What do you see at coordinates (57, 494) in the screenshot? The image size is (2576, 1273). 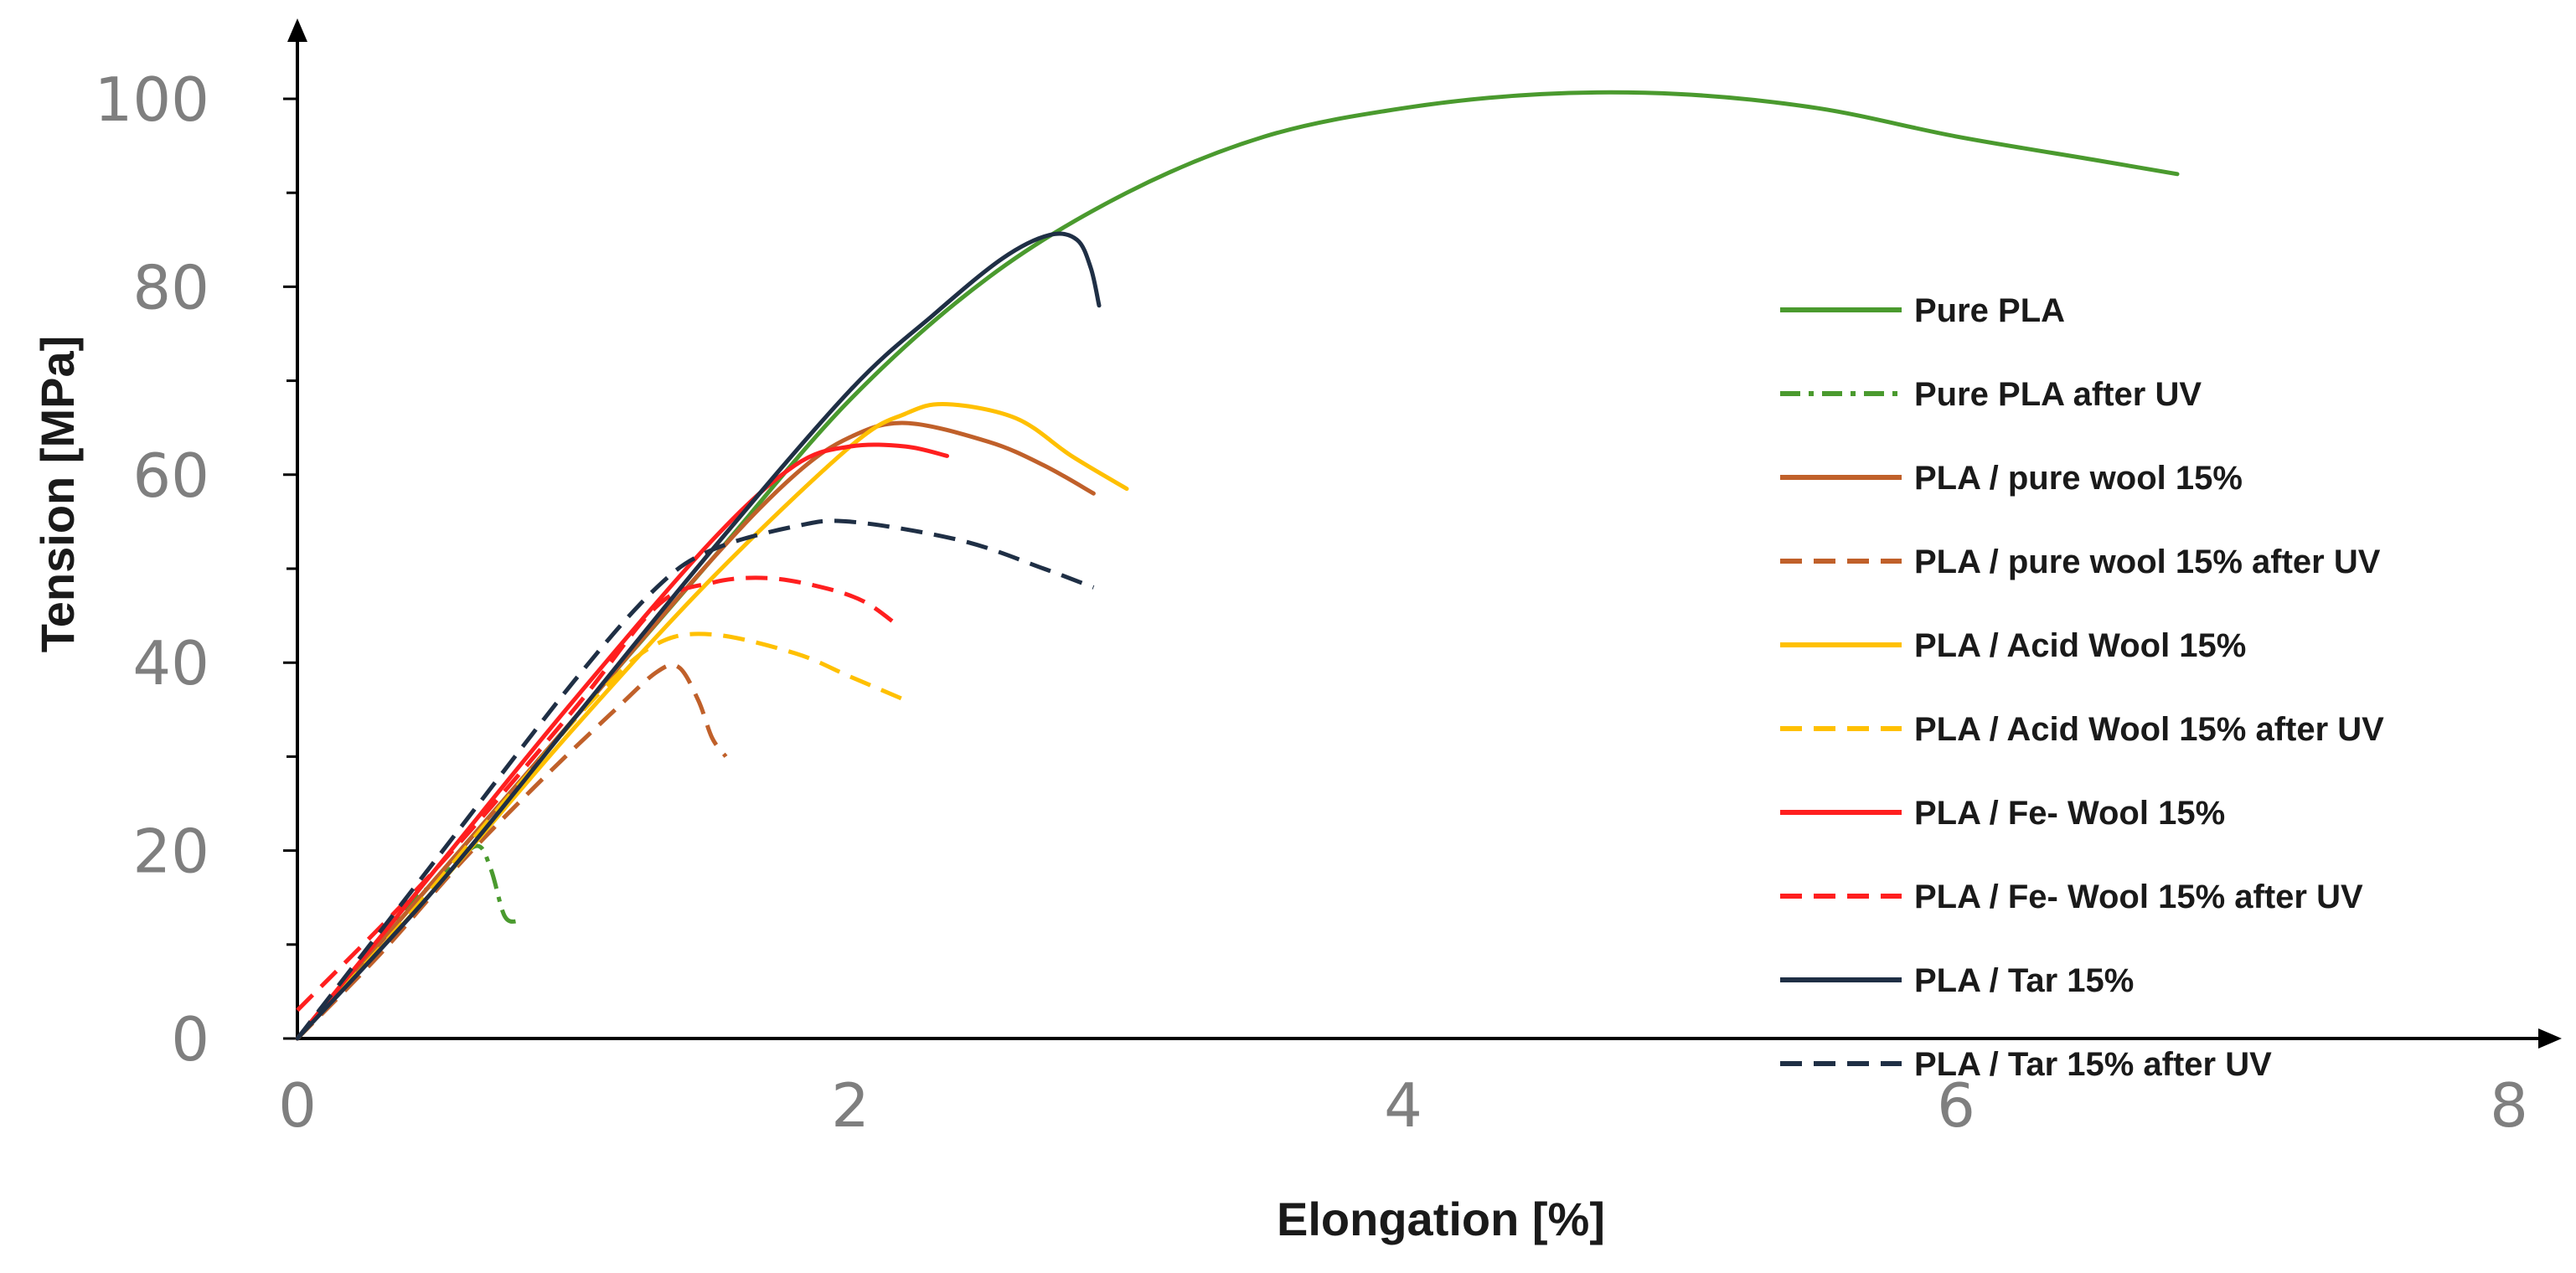 I see `y-axis-title: Tension [MPa]` at bounding box center [57, 494].